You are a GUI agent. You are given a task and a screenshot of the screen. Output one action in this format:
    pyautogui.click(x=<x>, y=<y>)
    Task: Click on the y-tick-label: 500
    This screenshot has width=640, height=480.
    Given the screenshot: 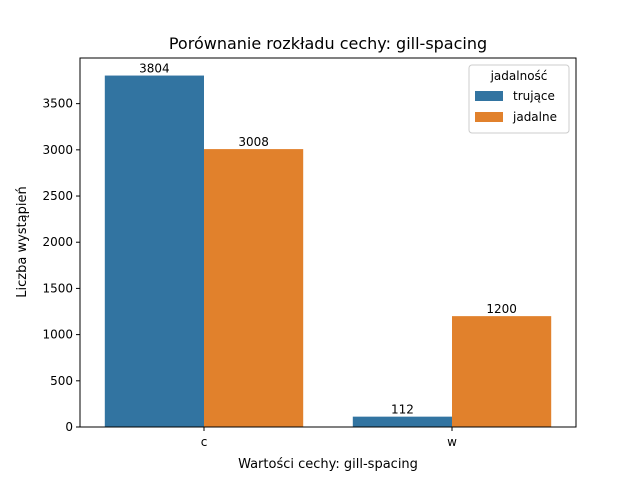 What is the action you would take?
    pyautogui.click(x=61, y=381)
    